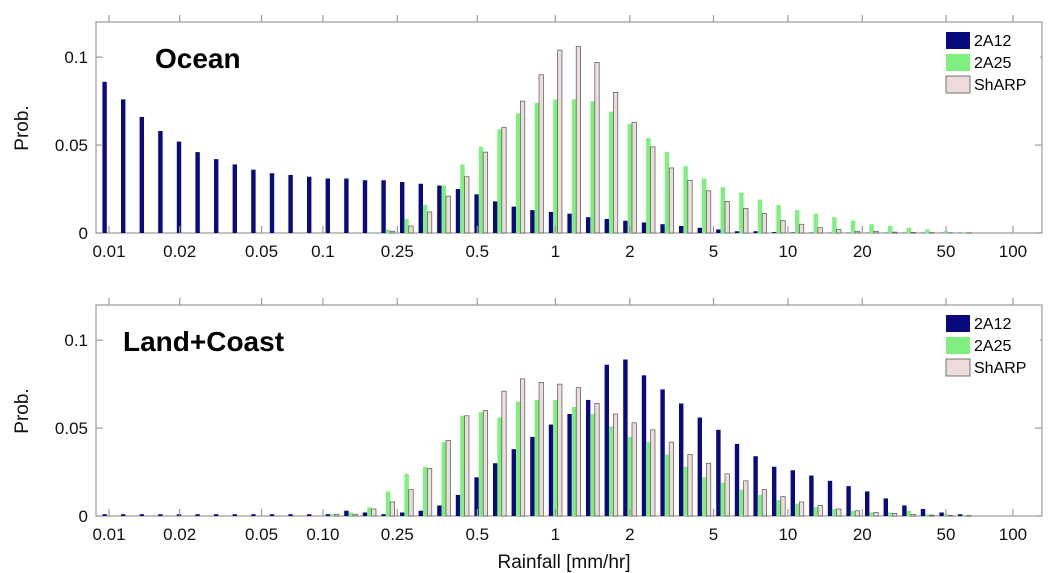  I want to click on x-tick-label: 0.10, so click(322, 534).